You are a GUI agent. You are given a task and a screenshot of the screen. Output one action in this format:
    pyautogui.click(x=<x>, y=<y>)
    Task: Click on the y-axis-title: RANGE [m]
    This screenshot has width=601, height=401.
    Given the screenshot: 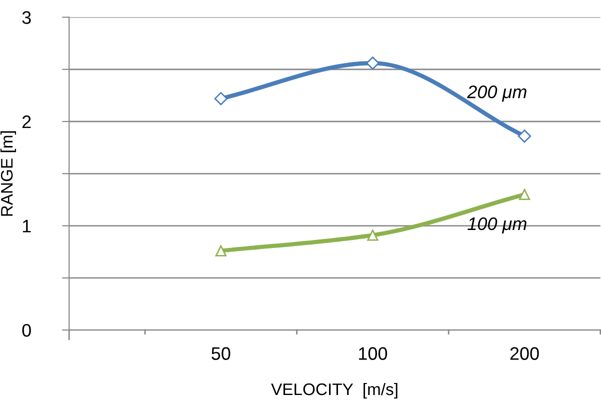 What is the action you would take?
    pyautogui.click(x=8, y=173)
    